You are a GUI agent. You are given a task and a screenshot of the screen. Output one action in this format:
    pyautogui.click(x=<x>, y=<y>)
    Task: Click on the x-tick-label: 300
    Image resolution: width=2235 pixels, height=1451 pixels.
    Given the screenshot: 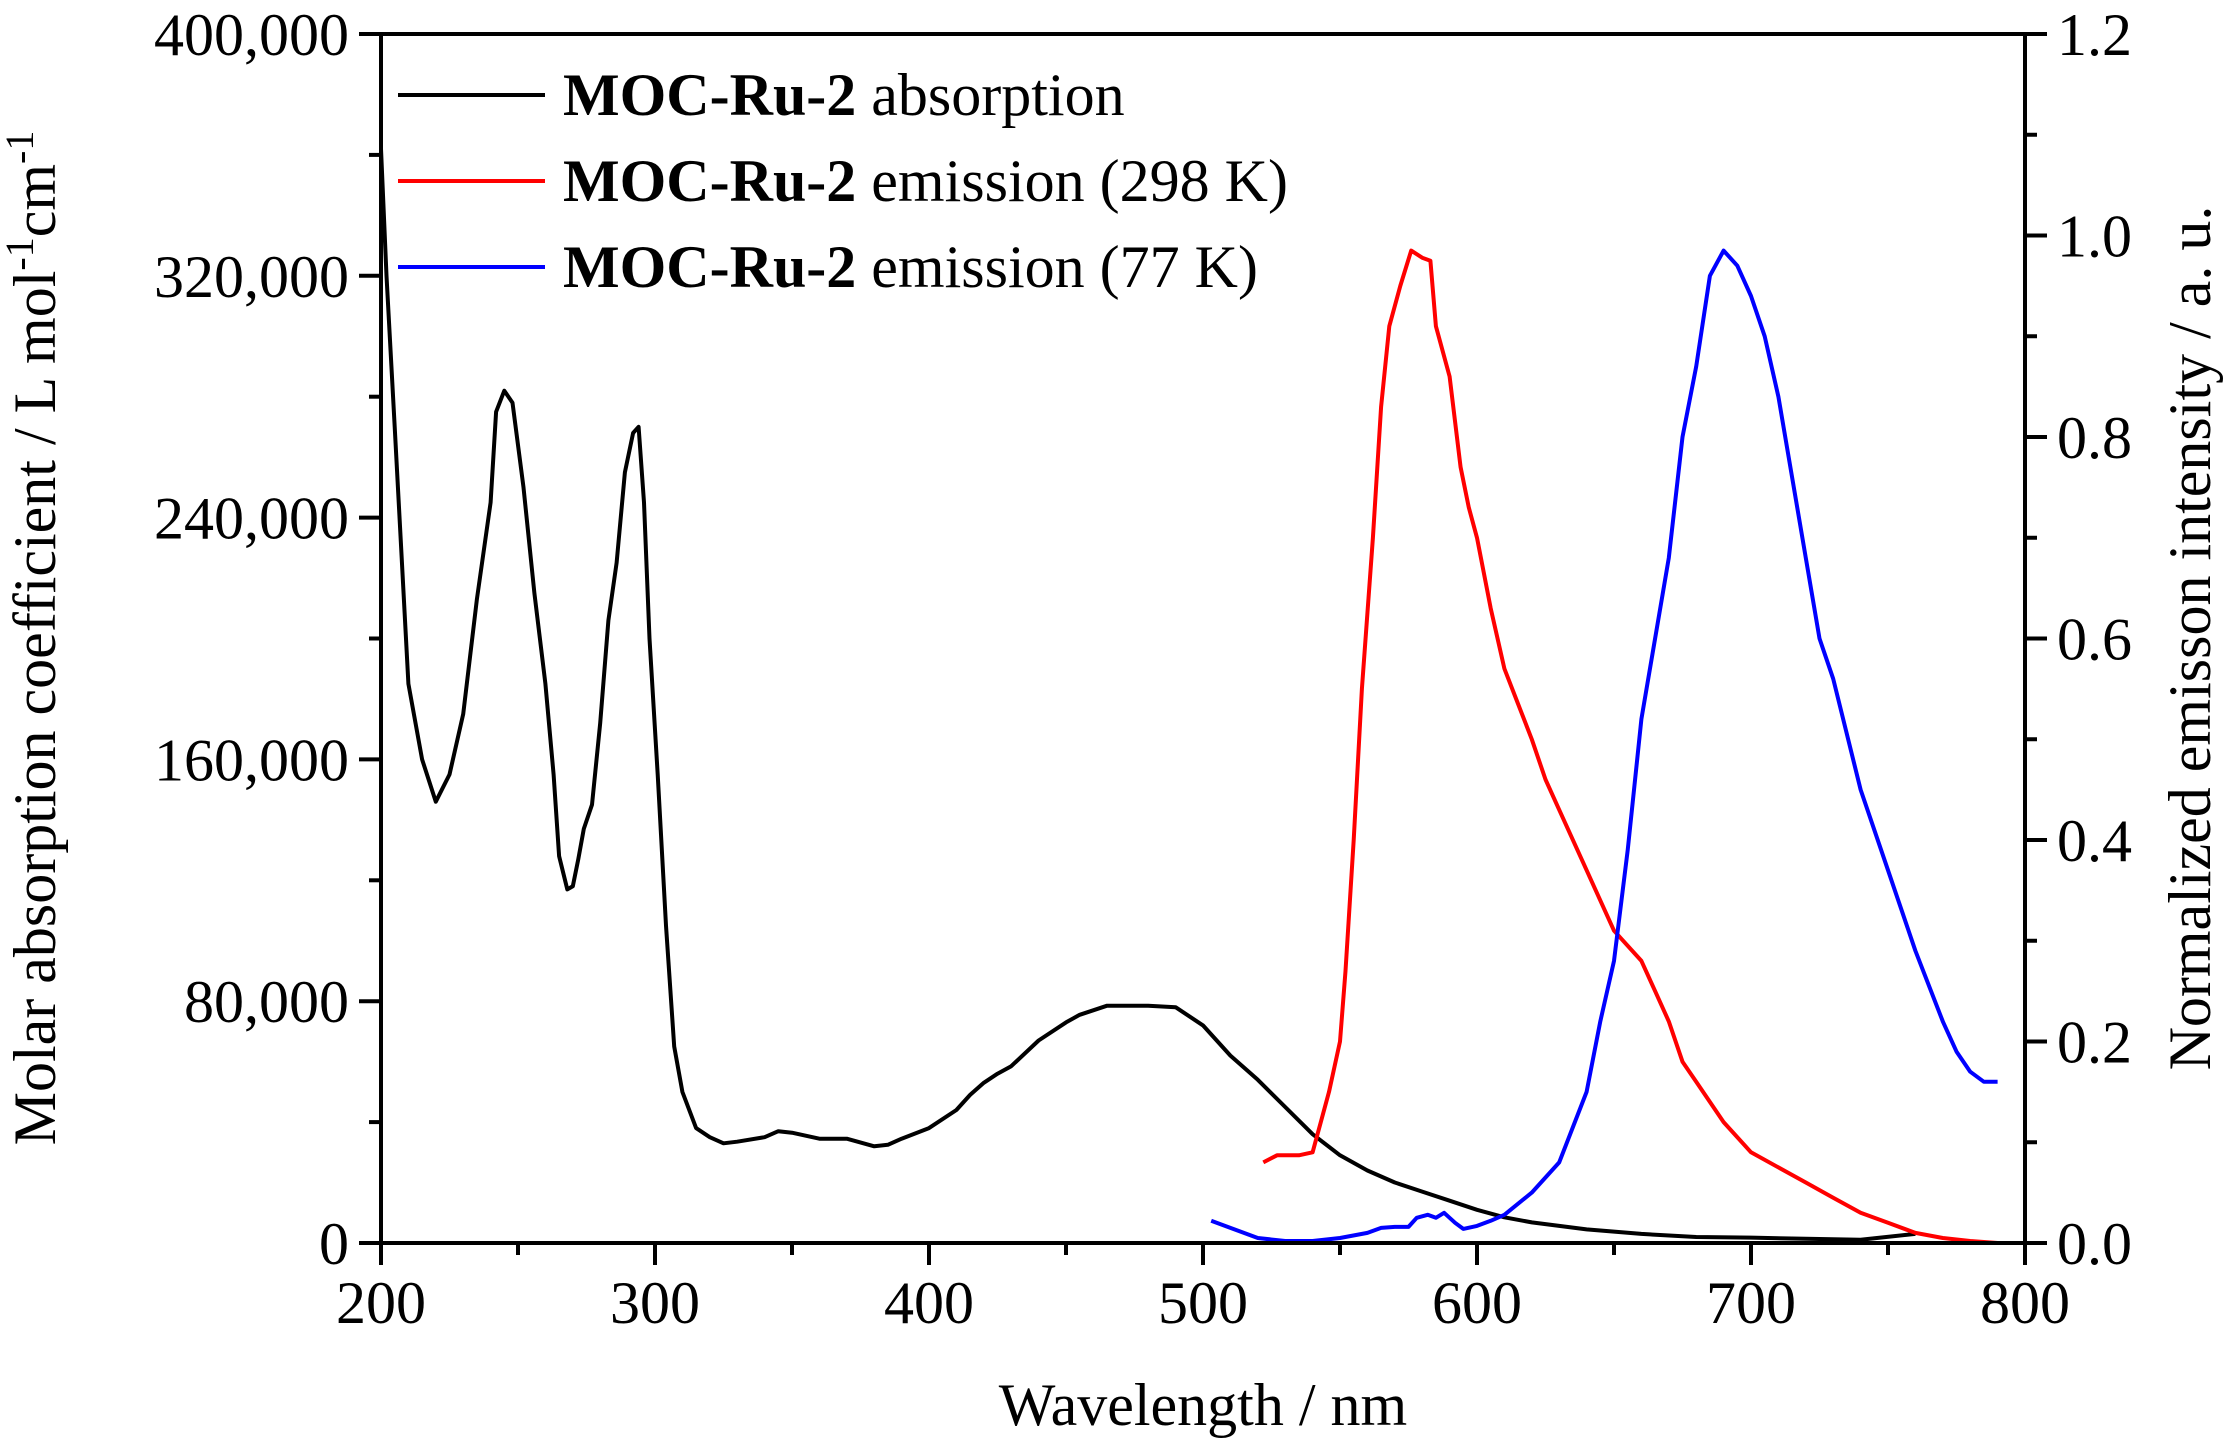 What is the action you would take?
    pyautogui.click(x=655, y=1303)
    